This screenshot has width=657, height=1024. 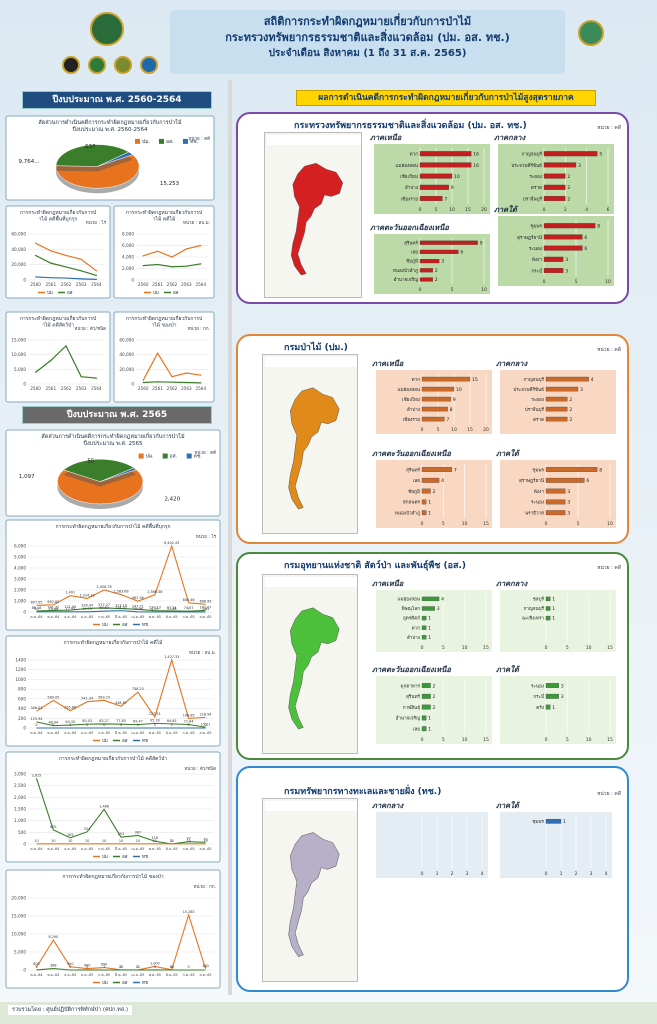 I want to click on moe_north-value-label: 9, so click(x=452, y=188).